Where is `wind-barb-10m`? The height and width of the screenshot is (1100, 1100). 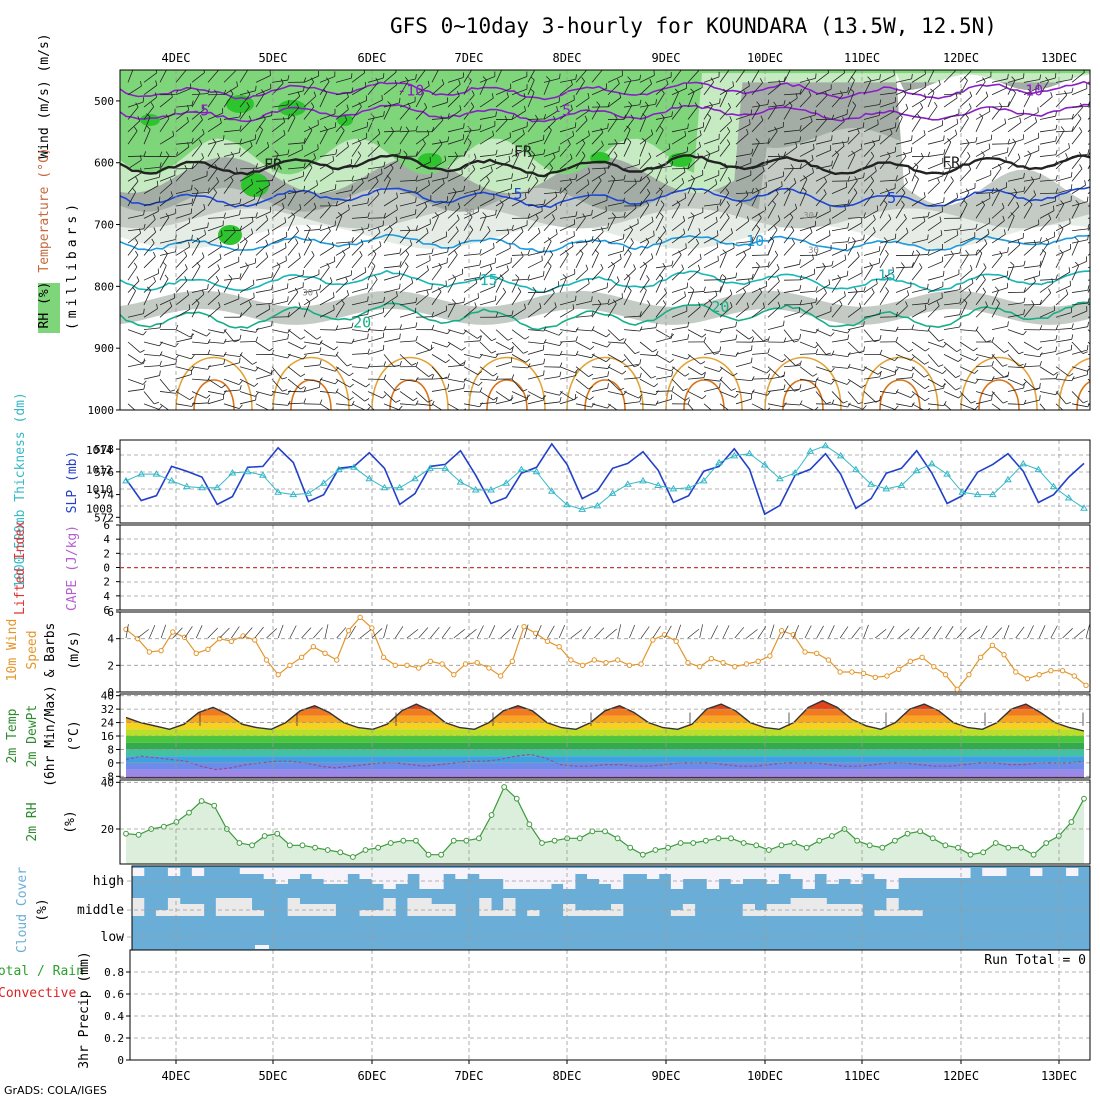
wind-barb-10m is located at coordinates (480, 632).